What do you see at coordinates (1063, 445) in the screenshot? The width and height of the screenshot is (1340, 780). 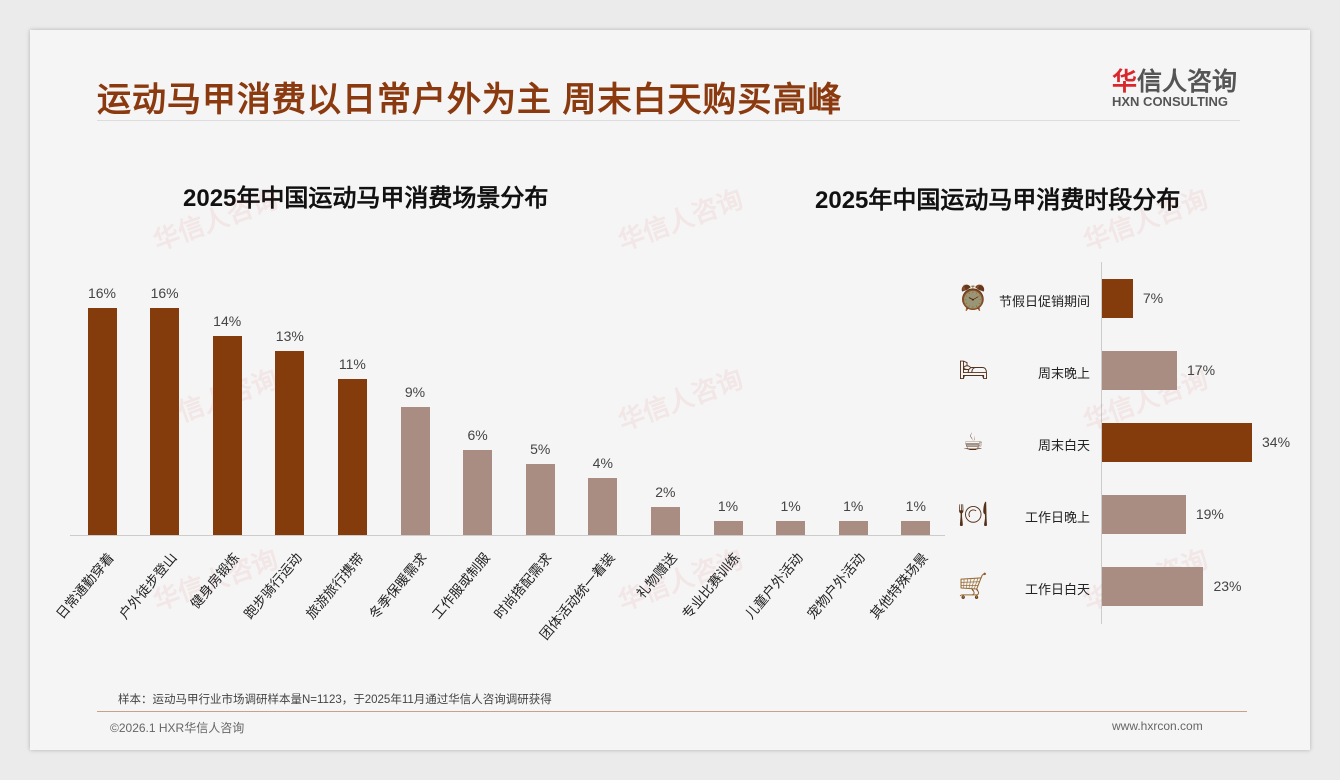 I see `y-tick-label: 周末白天` at bounding box center [1063, 445].